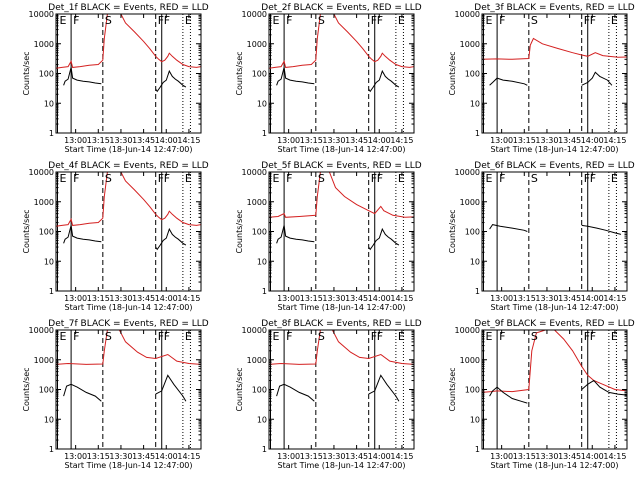 The image size is (640, 480). I want to click on y-axis-label: Counts/sec, so click(239, 231).